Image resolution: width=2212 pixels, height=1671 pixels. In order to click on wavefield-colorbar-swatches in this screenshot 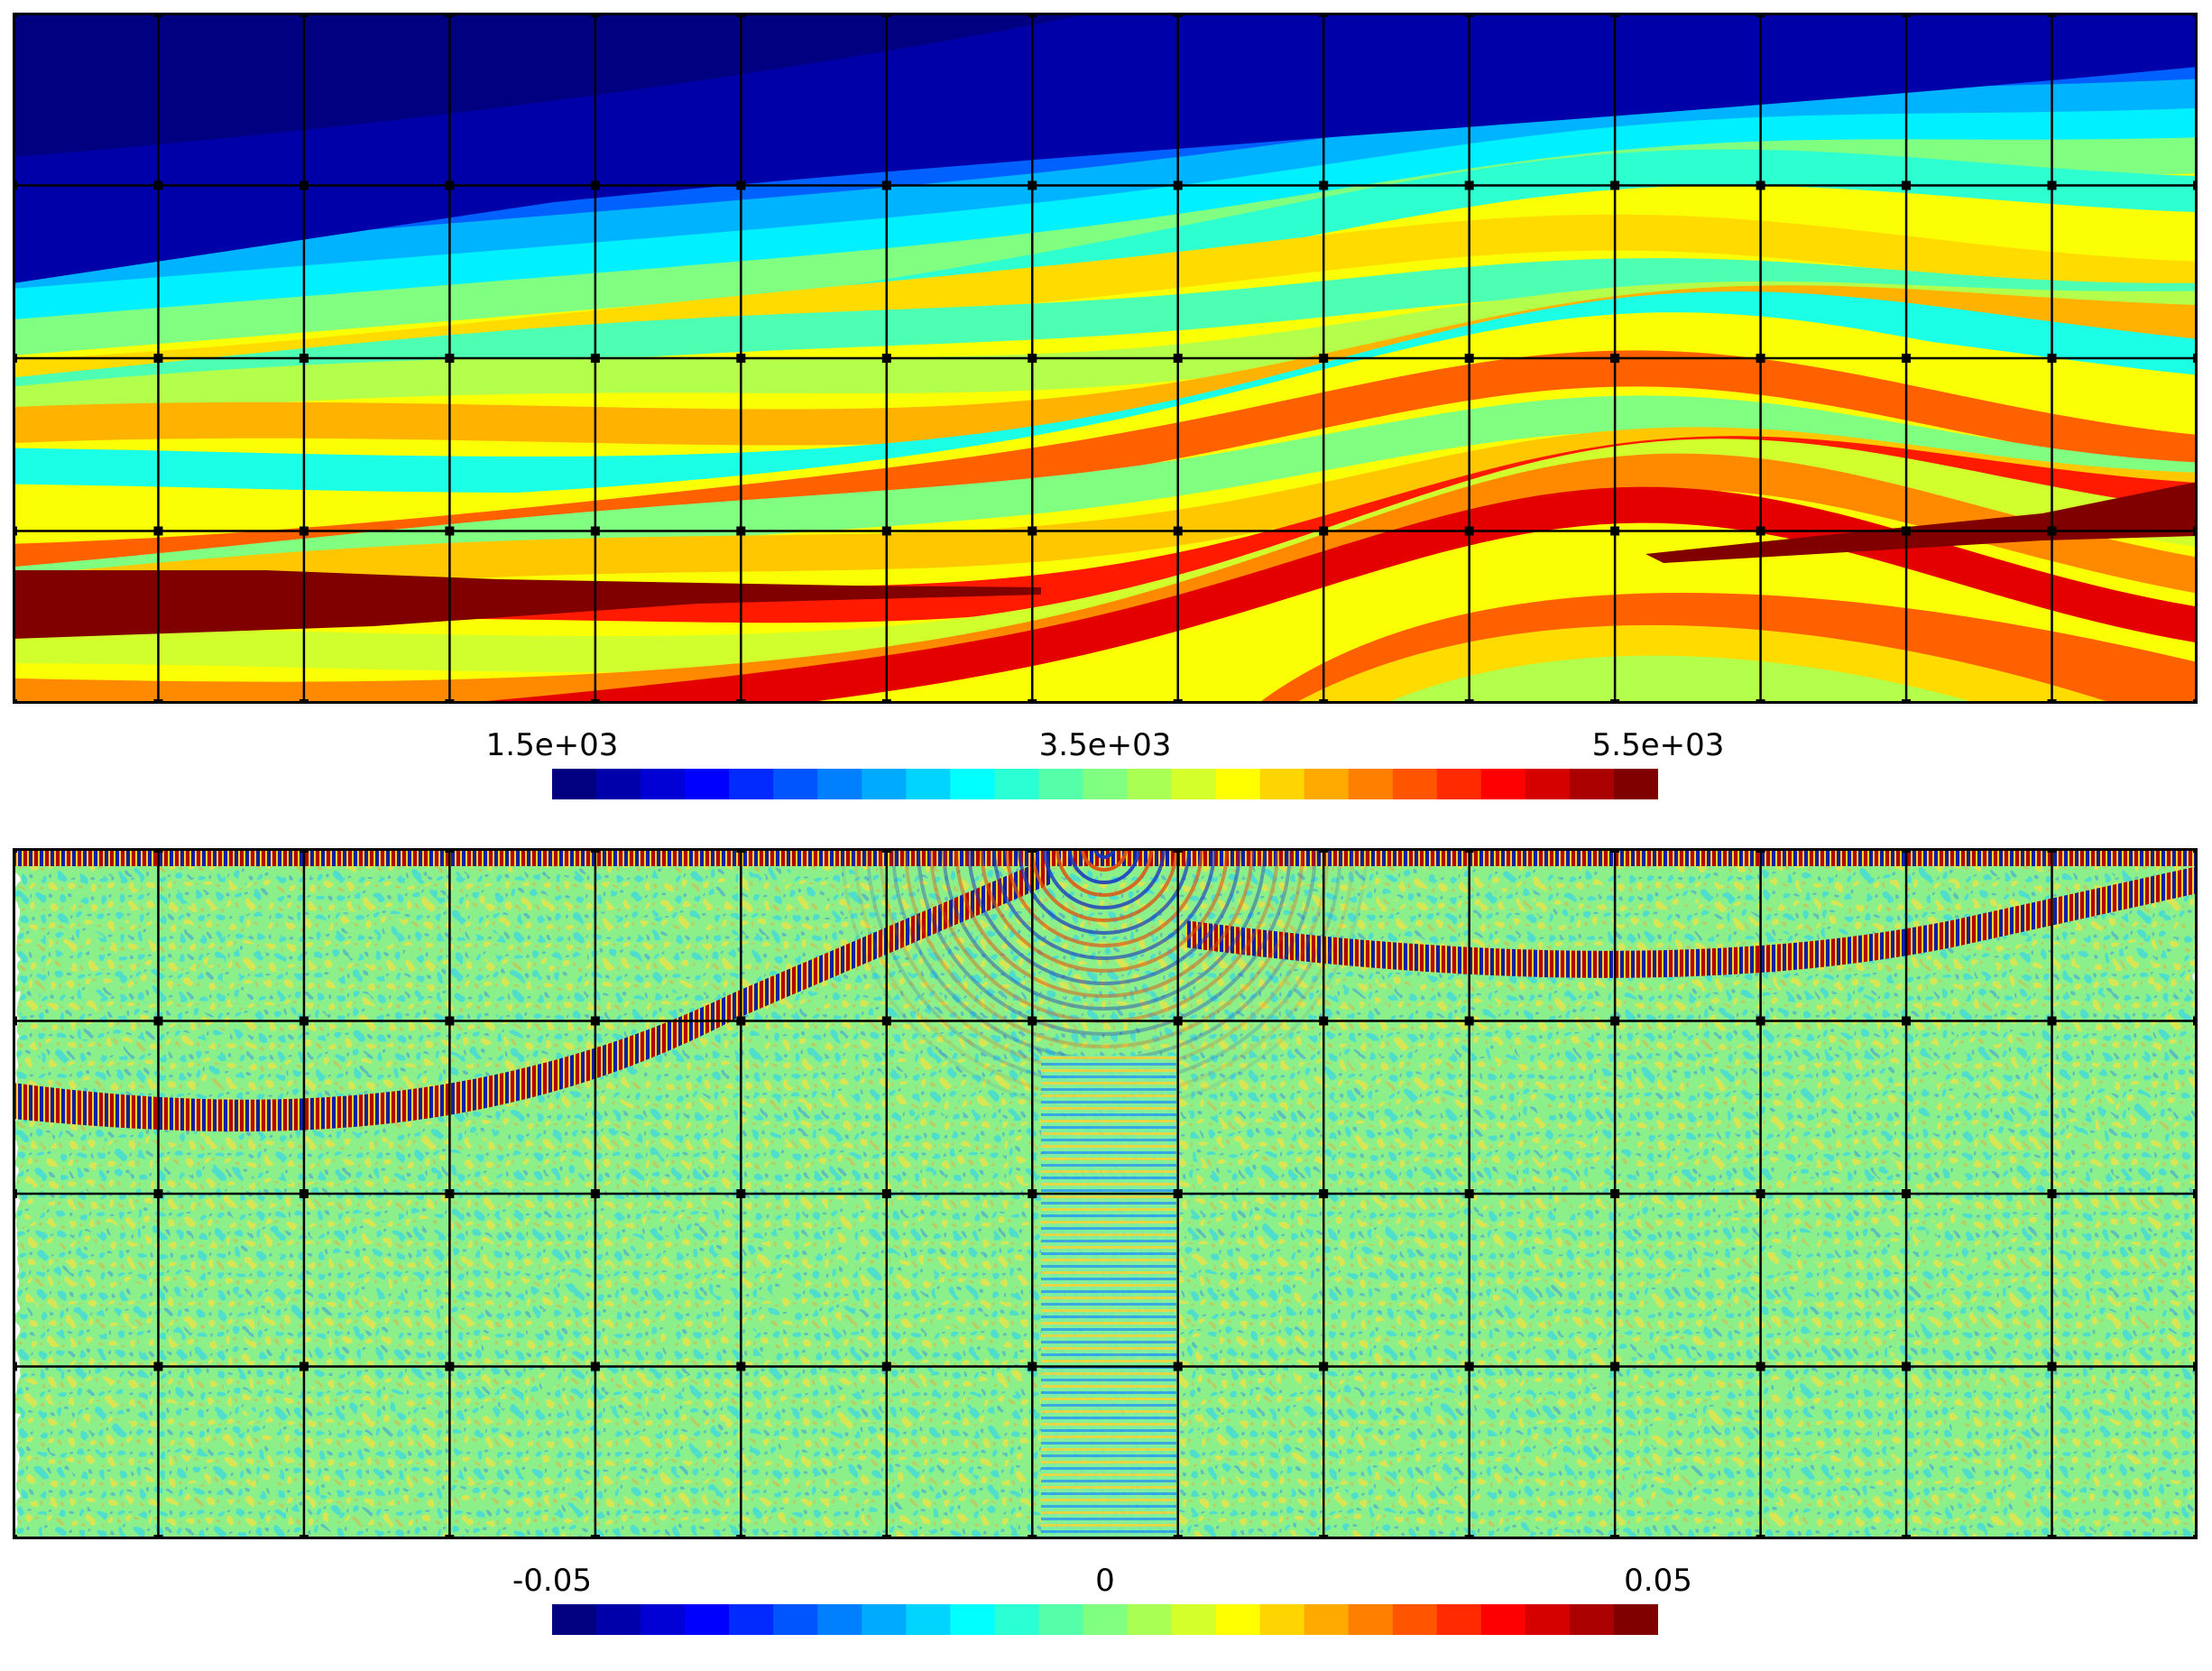, I will do `click(1105, 1619)`.